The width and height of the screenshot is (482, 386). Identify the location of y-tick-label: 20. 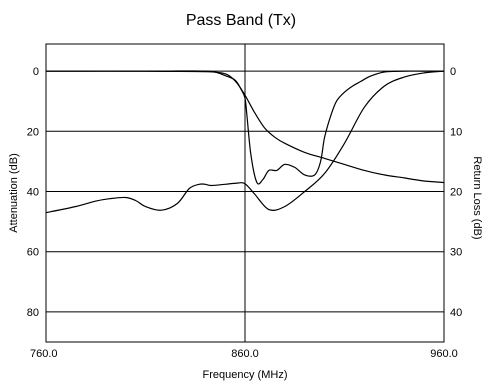
(33, 132).